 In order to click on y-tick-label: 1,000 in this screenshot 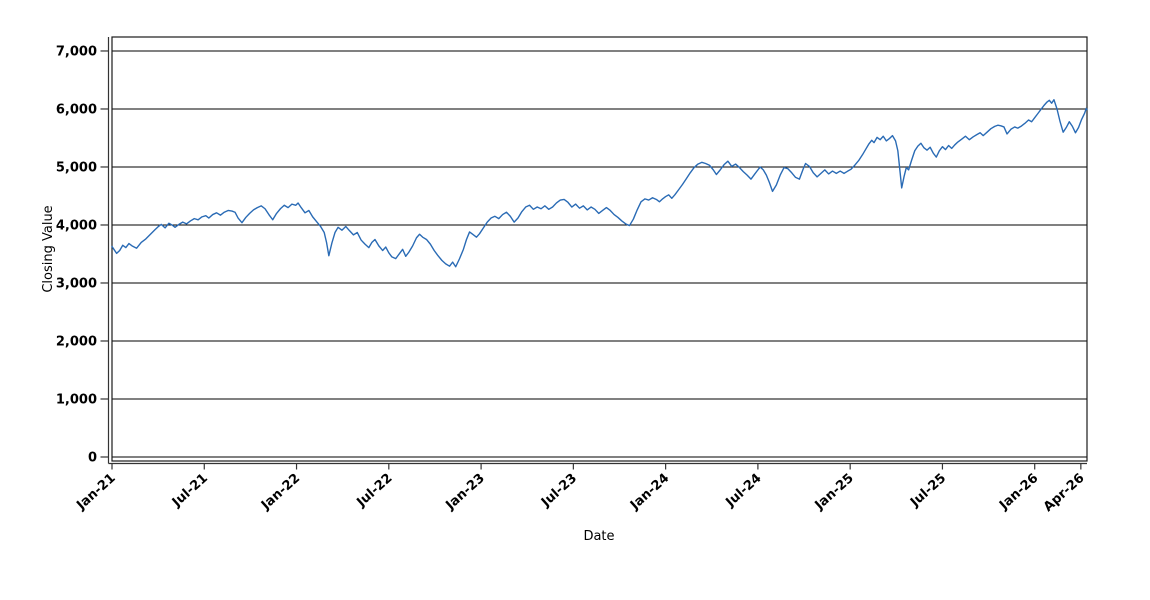, I will do `click(76, 399)`.